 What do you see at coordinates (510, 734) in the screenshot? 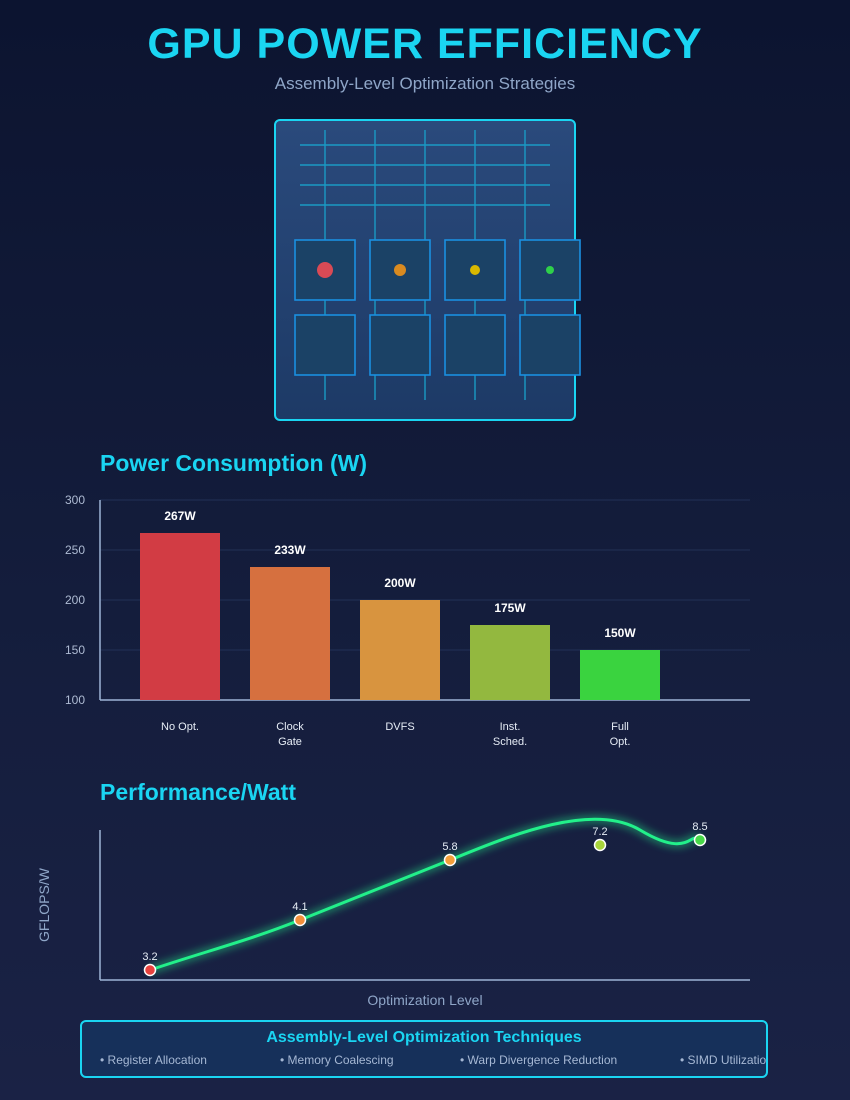
I see `category-label: Inst. Sched.` at bounding box center [510, 734].